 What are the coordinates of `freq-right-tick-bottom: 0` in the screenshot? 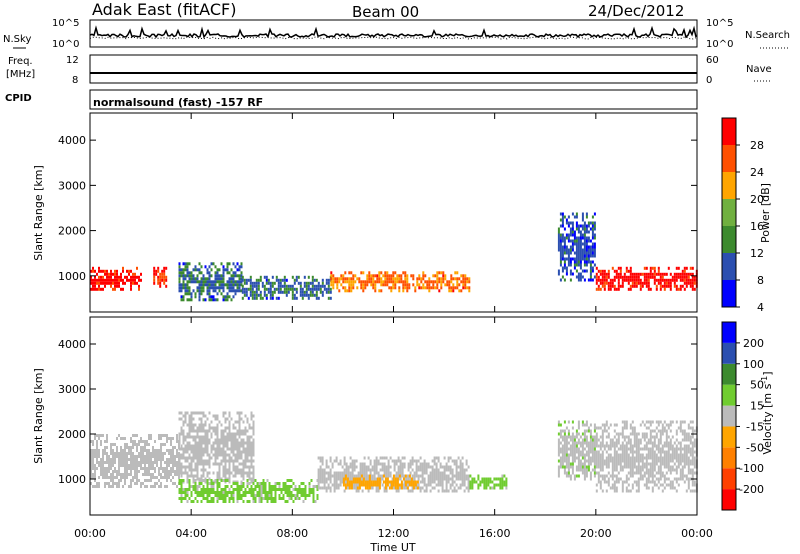 It's located at (709, 80).